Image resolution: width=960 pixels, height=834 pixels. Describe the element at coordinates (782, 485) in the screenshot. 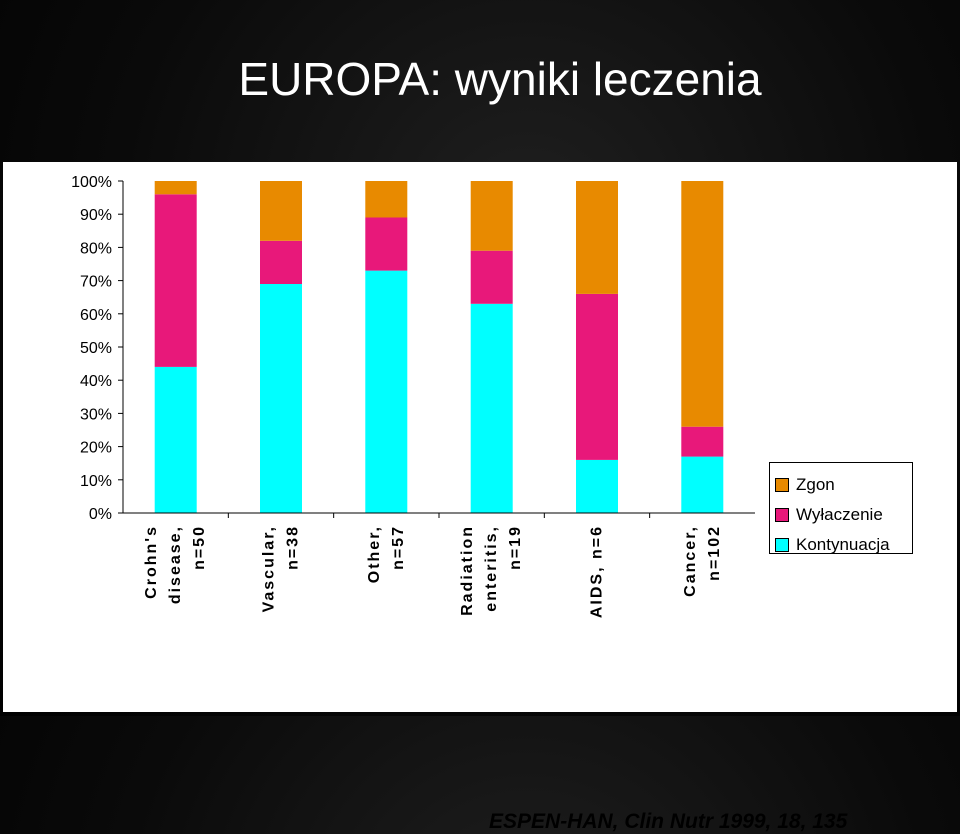

I see `legend-swatch-zgon` at that location.